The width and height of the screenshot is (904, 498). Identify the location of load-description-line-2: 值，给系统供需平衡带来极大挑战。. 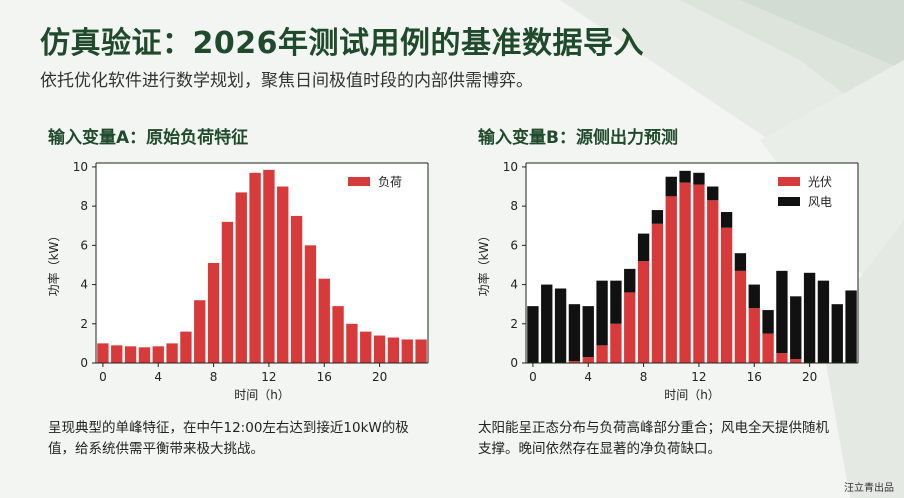
(156, 449).